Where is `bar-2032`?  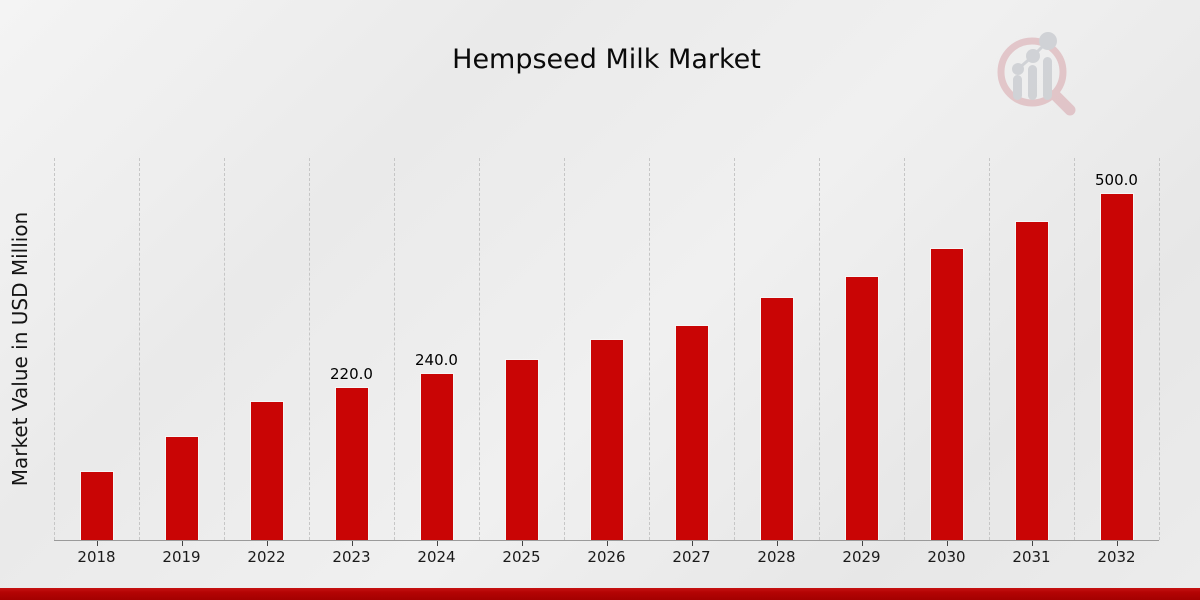 bar-2032 is located at coordinates (1116, 366).